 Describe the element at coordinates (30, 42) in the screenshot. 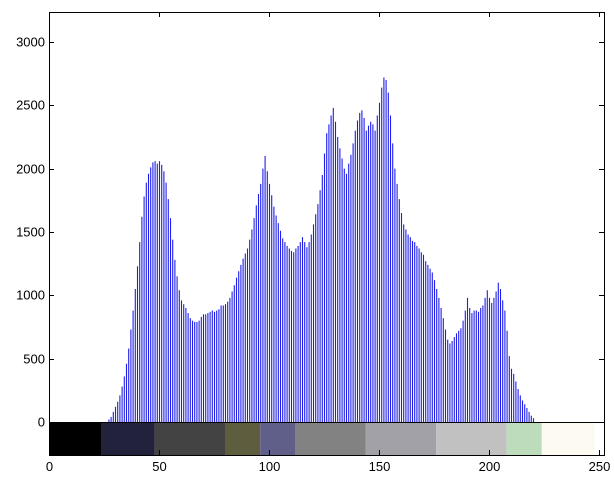

I see `y-tick-label: 3000` at that location.